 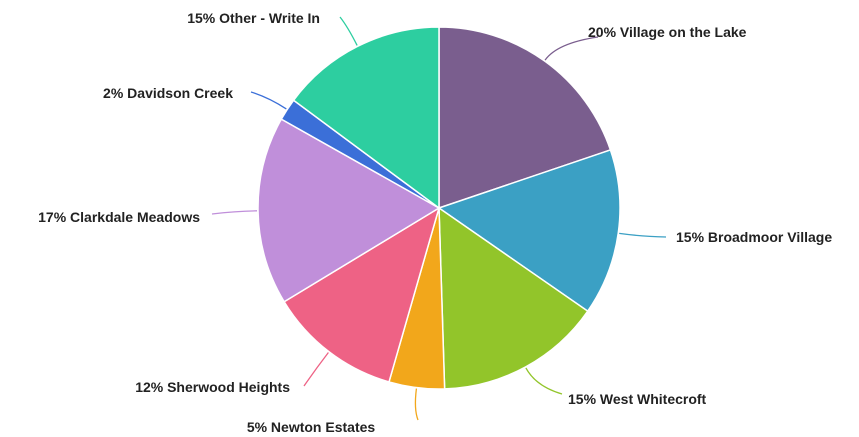 I want to click on slice-label: 15% West Whitecroft, so click(x=637, y=399).